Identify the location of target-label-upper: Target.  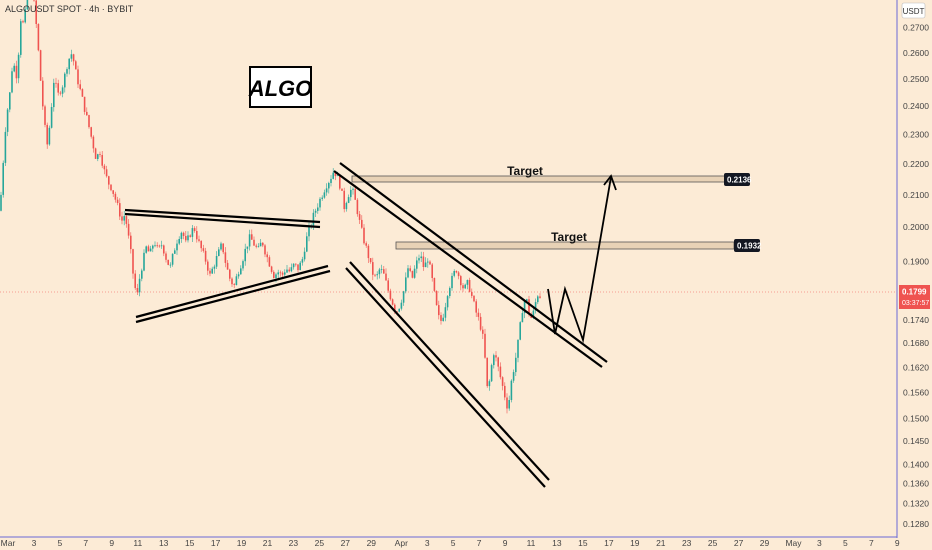
(525, 171).